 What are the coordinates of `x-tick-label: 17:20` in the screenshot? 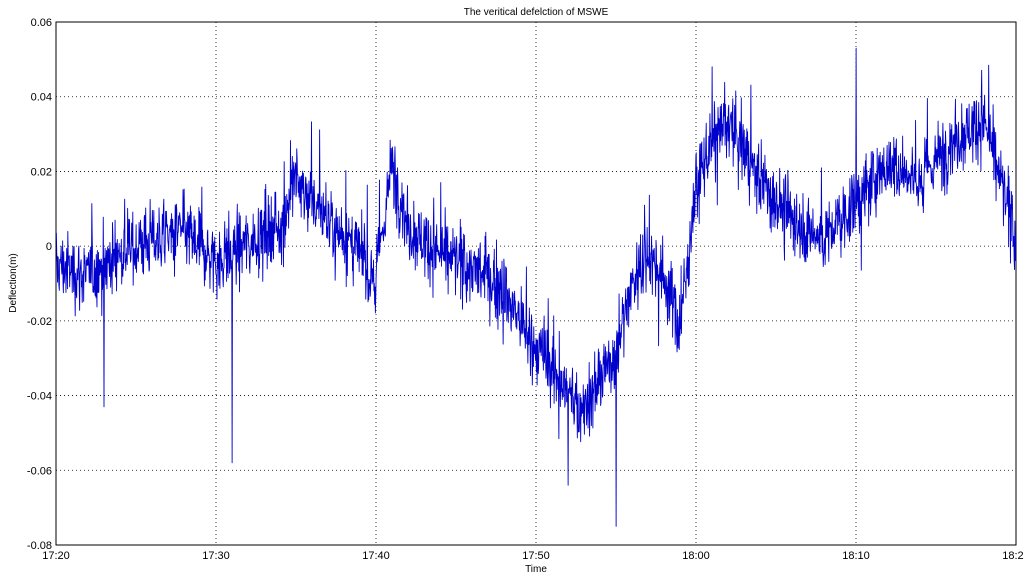 It's located at (56, 556).